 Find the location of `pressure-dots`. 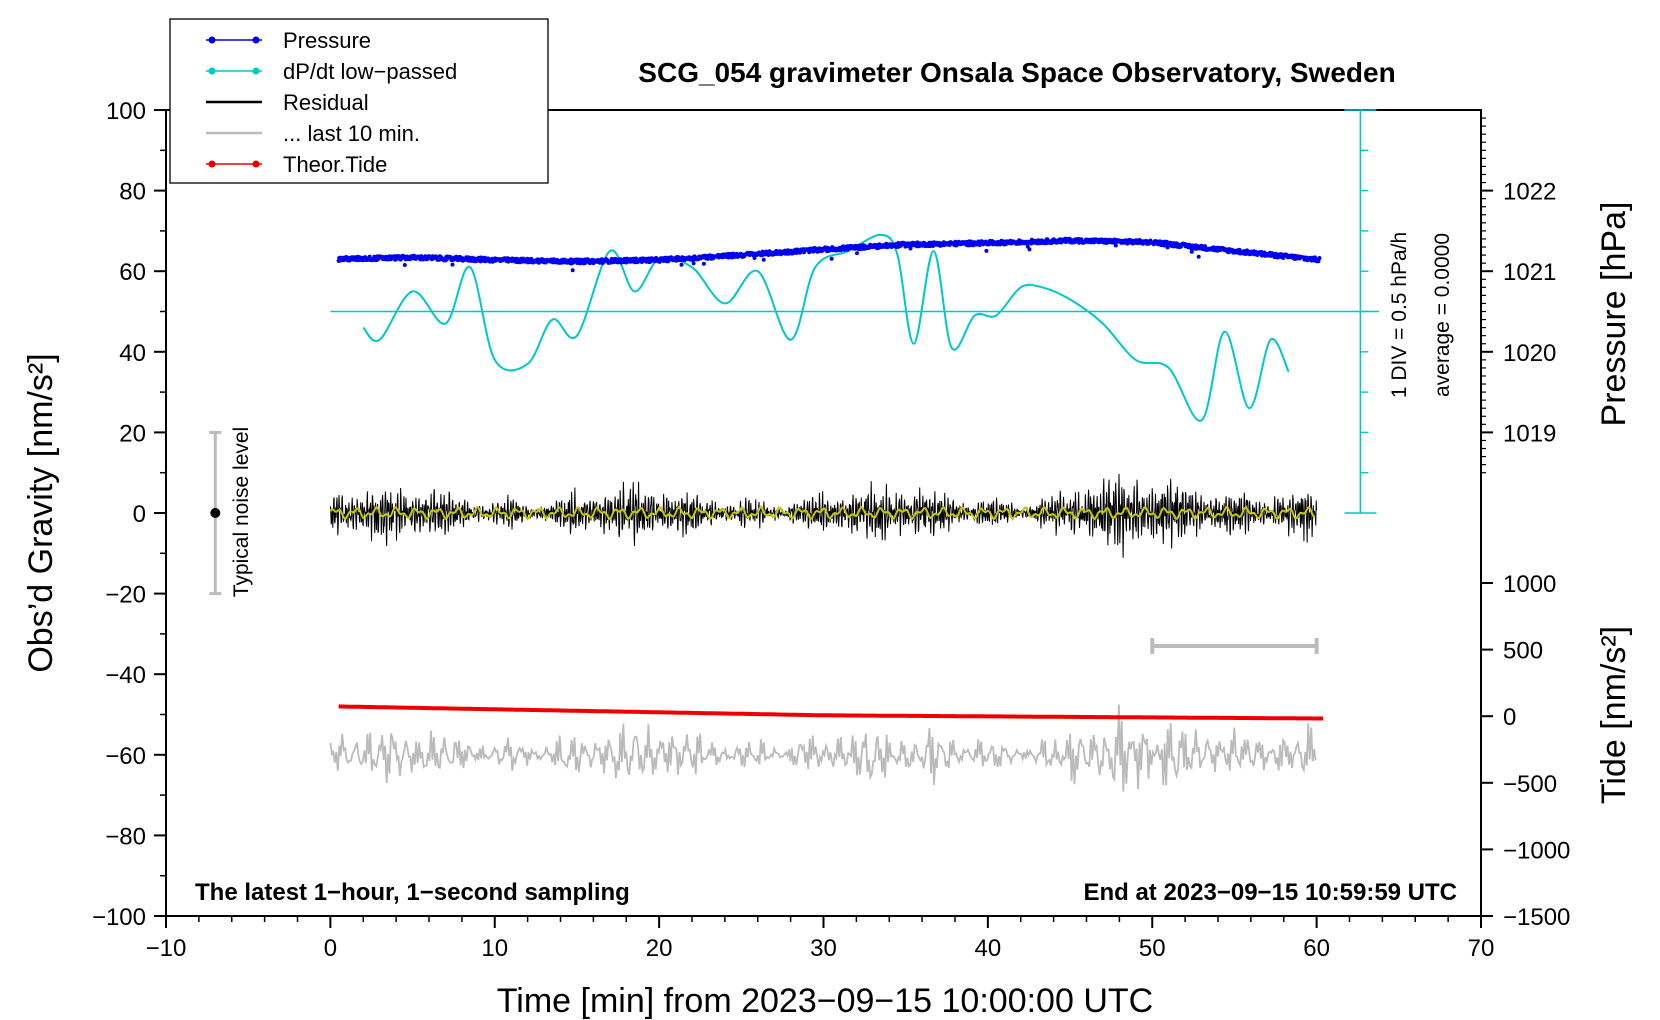

pressure-dots is located at coordinates (829, 254).